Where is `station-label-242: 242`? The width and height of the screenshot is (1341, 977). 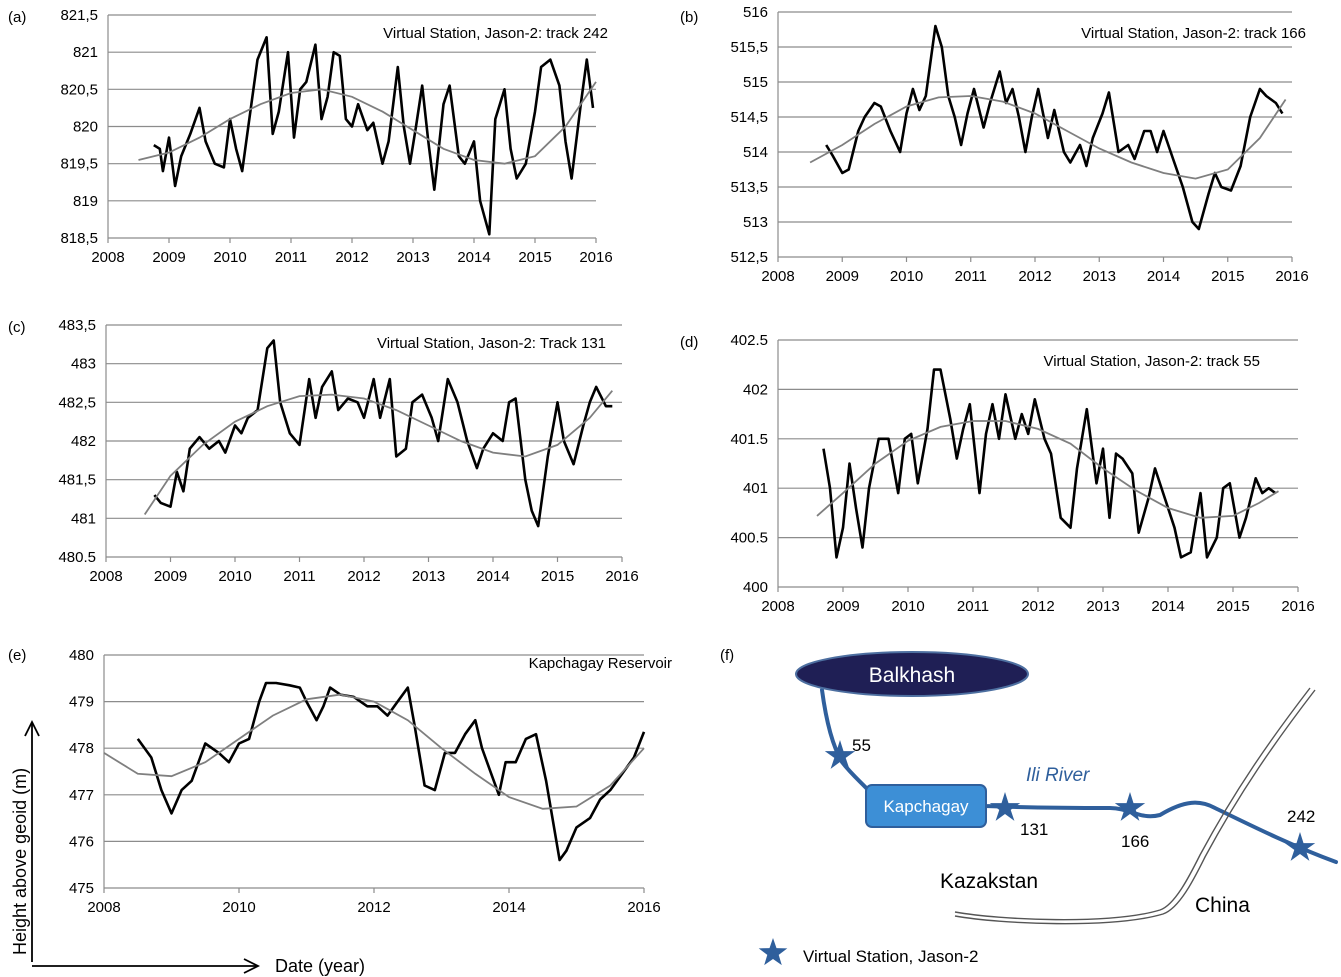
station-label-242: 242 is located at coordinates (1301, 816).